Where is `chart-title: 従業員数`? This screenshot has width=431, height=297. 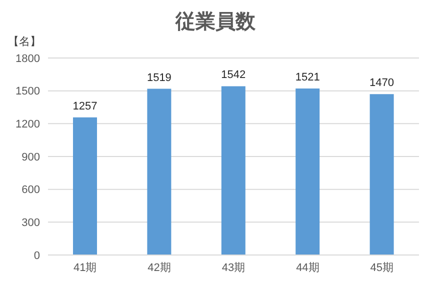
chart-title: 従業員数 is located at coordinates (215, 22).